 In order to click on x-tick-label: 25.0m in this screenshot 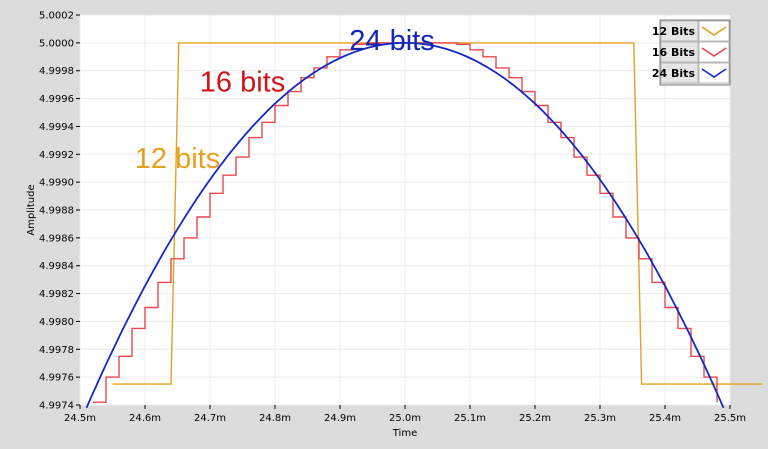, I will do `click(405, 418)`.